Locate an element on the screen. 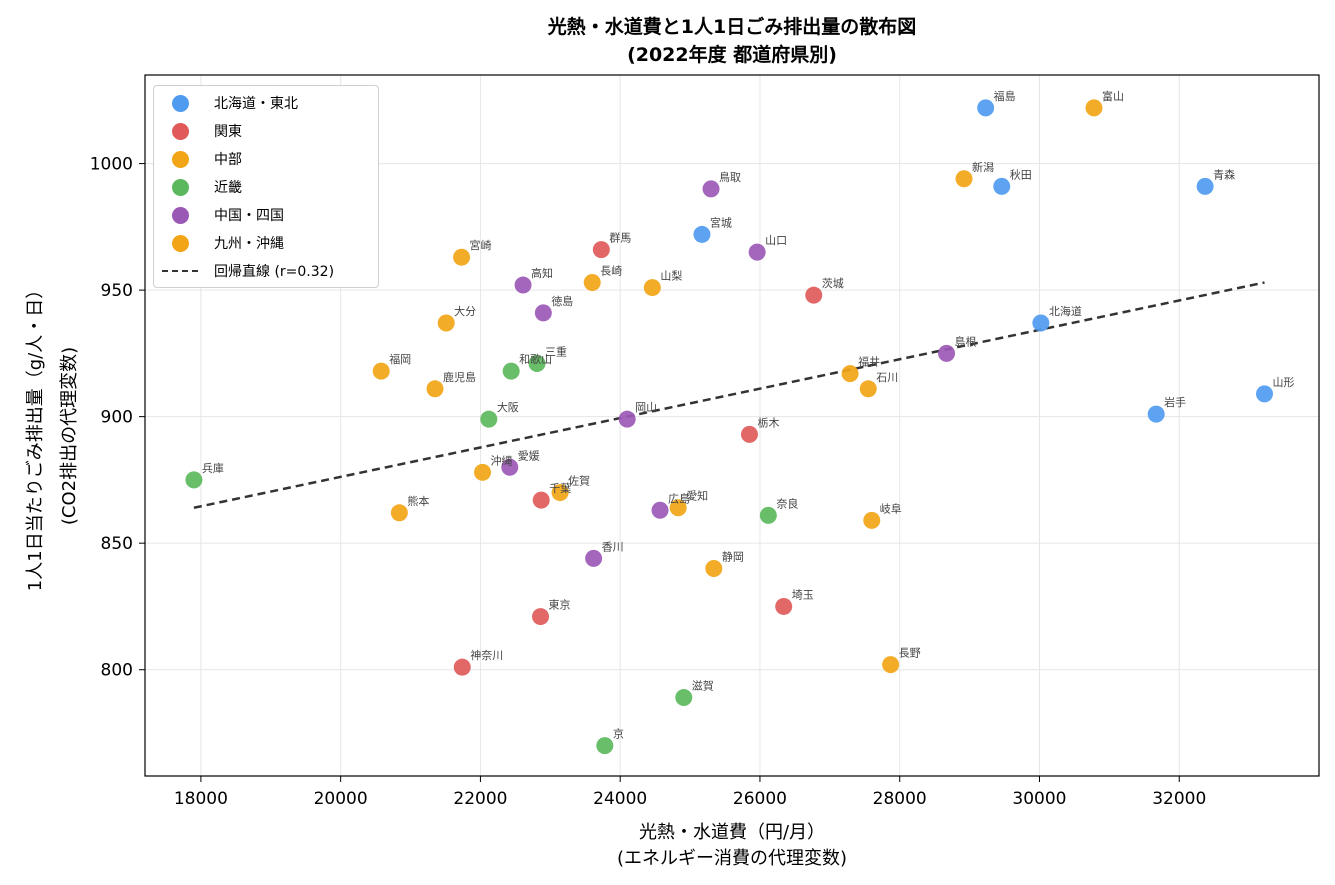 The height and width of the screenshot is (885, 1335). point-label: 高知 is located at coordinates (542, 273).